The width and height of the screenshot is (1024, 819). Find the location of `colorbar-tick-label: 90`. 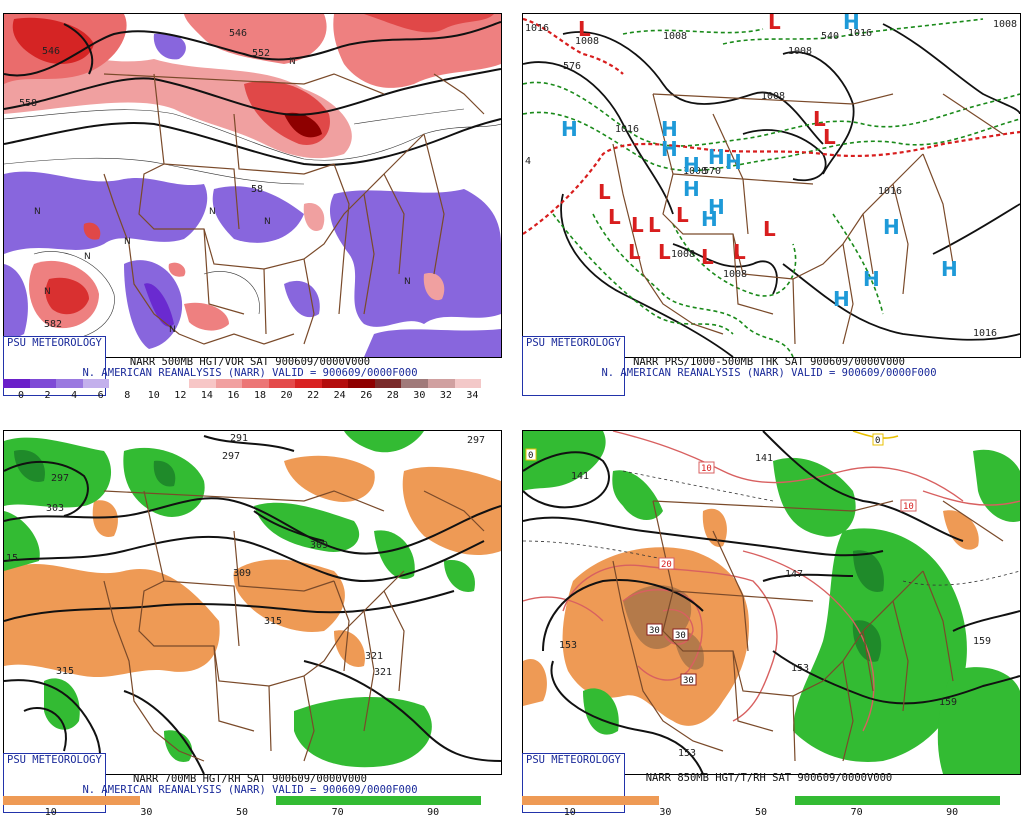

colorbar-tick-label: 90 is located at coordinates (952, 812).